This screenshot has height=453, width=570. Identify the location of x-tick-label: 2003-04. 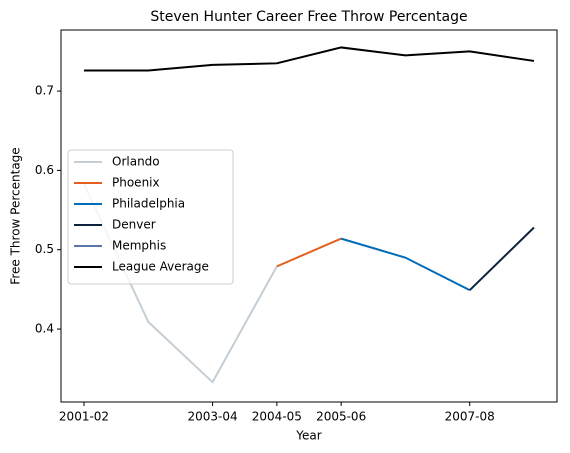
(213, 417).